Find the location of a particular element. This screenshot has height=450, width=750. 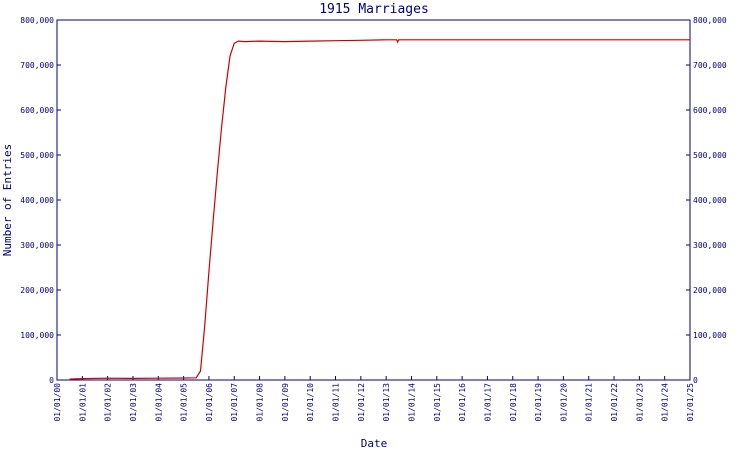

x-tick-label: 01/01/18 is located at coordinates (513, 402).